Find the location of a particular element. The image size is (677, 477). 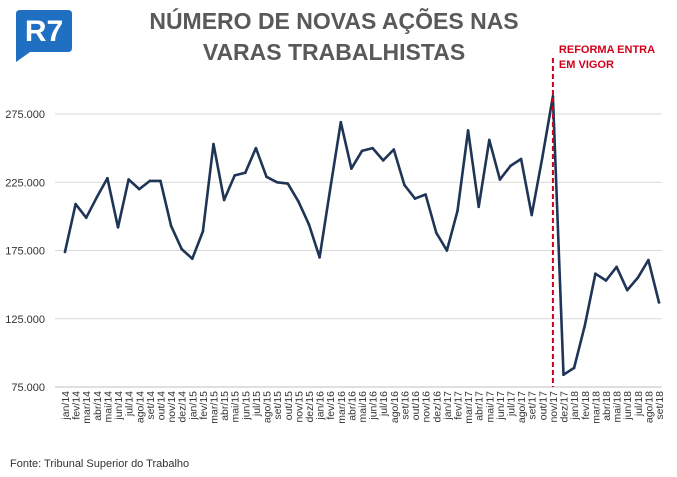

x-tick-label: mar/15 is located at coordinates (215, 407).